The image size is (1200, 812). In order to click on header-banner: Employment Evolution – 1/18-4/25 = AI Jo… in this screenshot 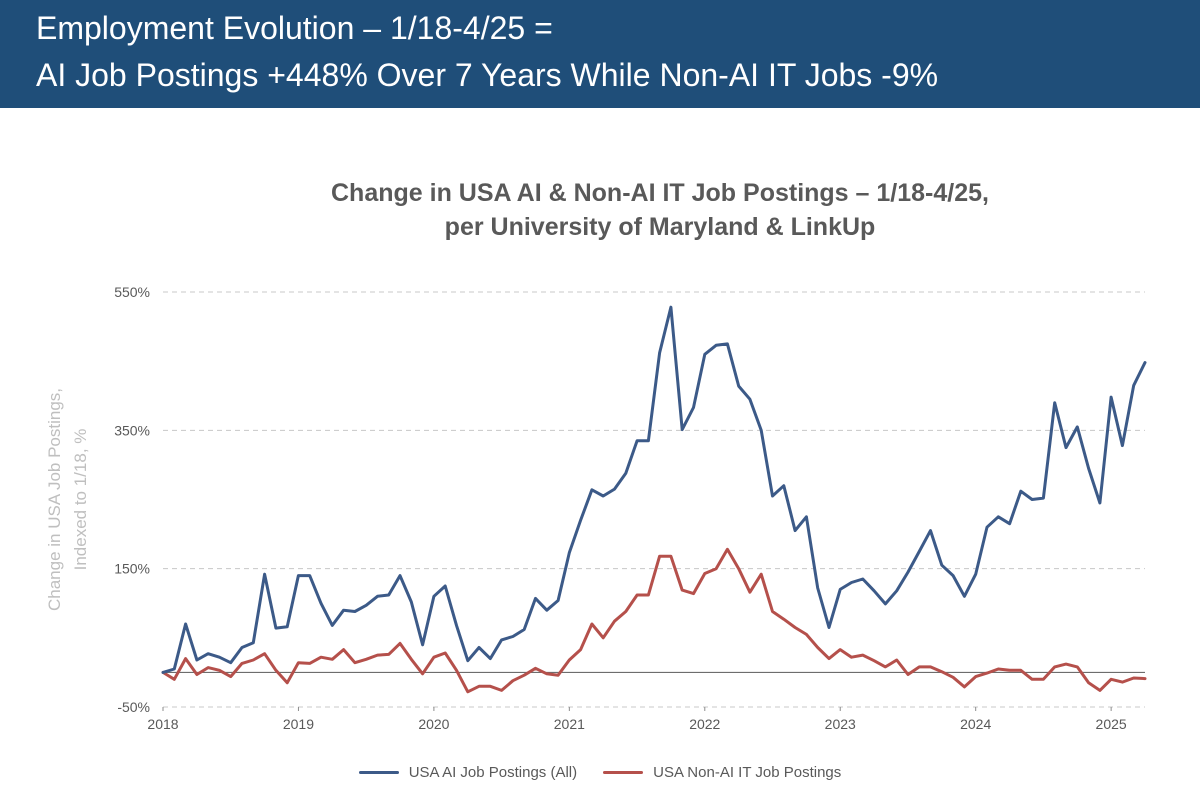, I will do `click(600, 54)`.